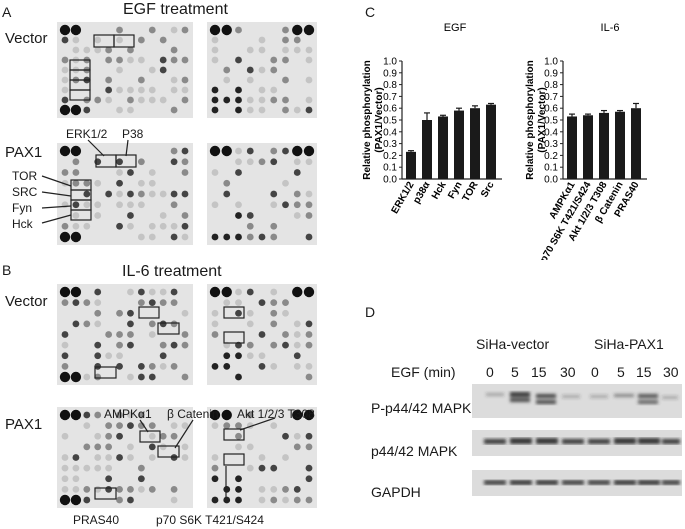 This screenshot has height=529, width=685. What do you see at coordinates (390, 144) in the screenshot?
I see `y-tick-label: 0.3` at bounding box center [390, 144].